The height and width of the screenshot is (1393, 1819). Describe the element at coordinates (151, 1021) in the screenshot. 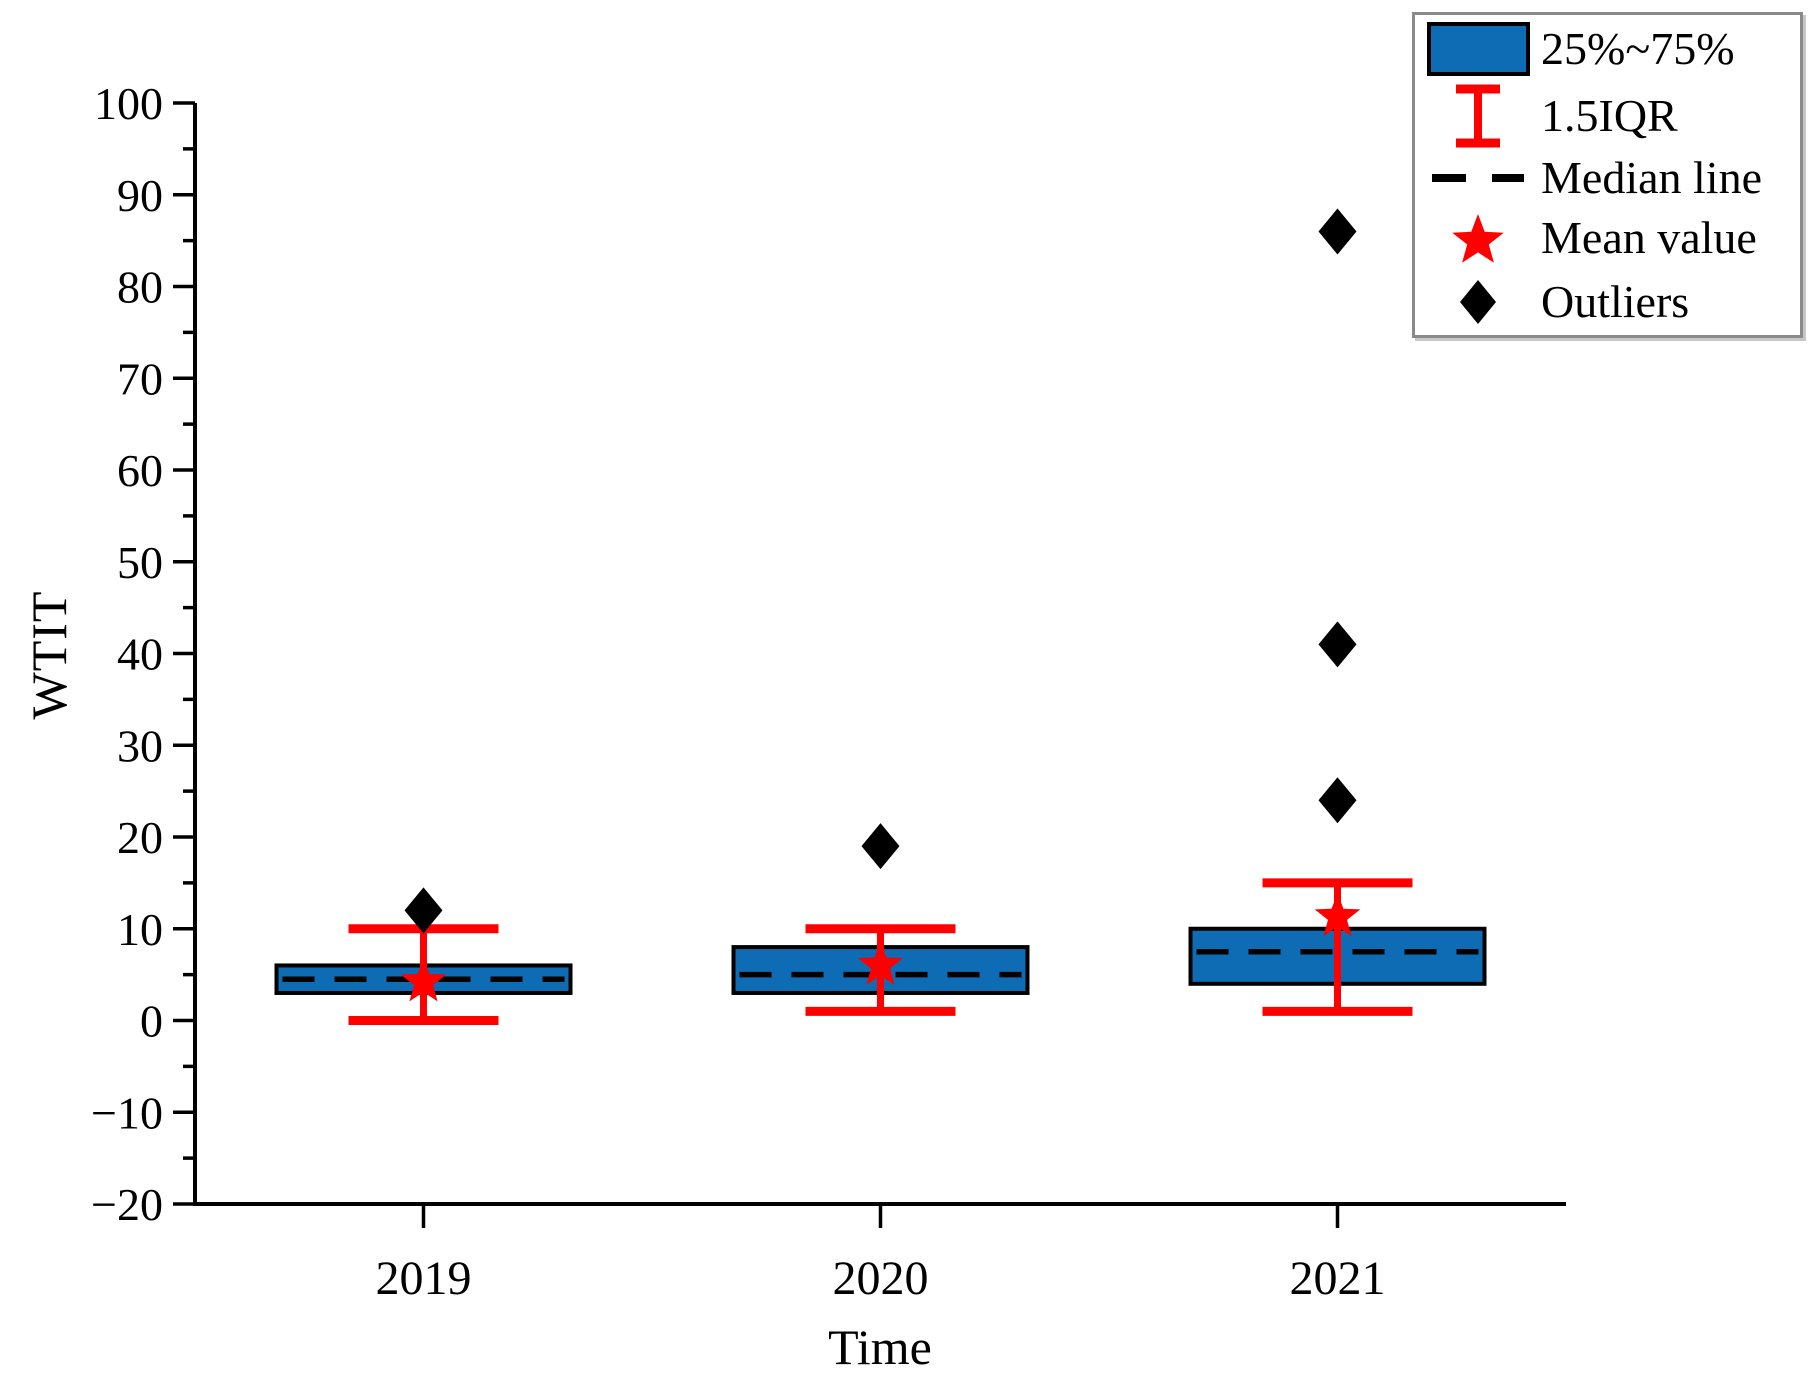

I see `y-tick-label: 0` at that location.